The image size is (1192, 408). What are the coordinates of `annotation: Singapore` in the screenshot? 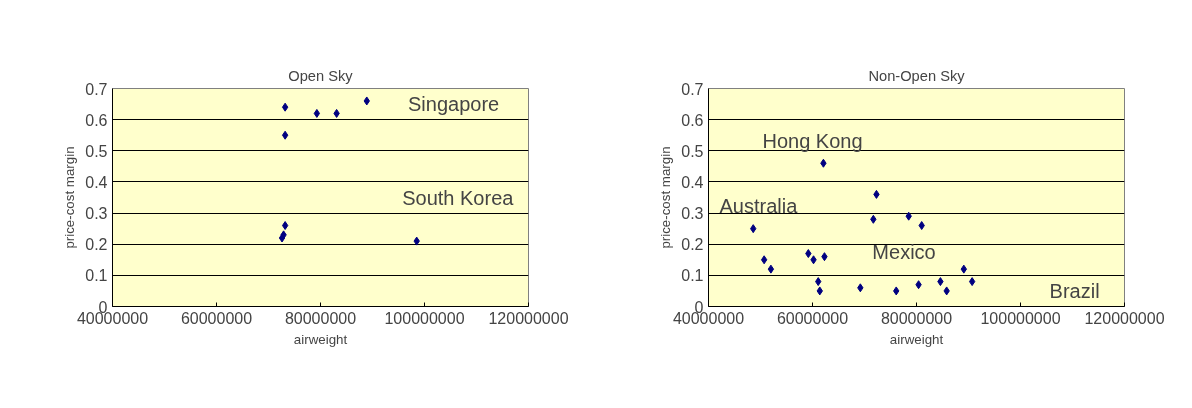 It's located at (454, 103).